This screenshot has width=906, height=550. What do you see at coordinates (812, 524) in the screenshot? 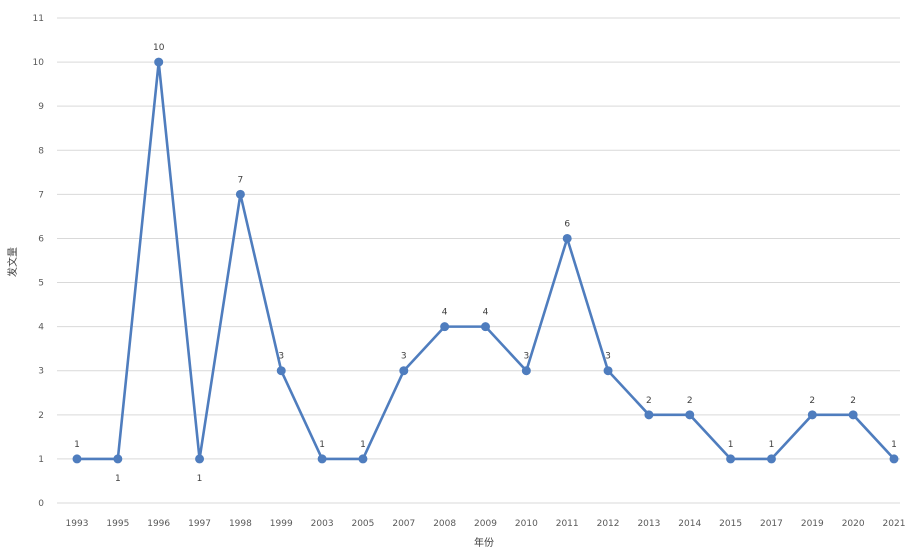
I see `x-tick-label: 2019` at bounding box center [812, 524].